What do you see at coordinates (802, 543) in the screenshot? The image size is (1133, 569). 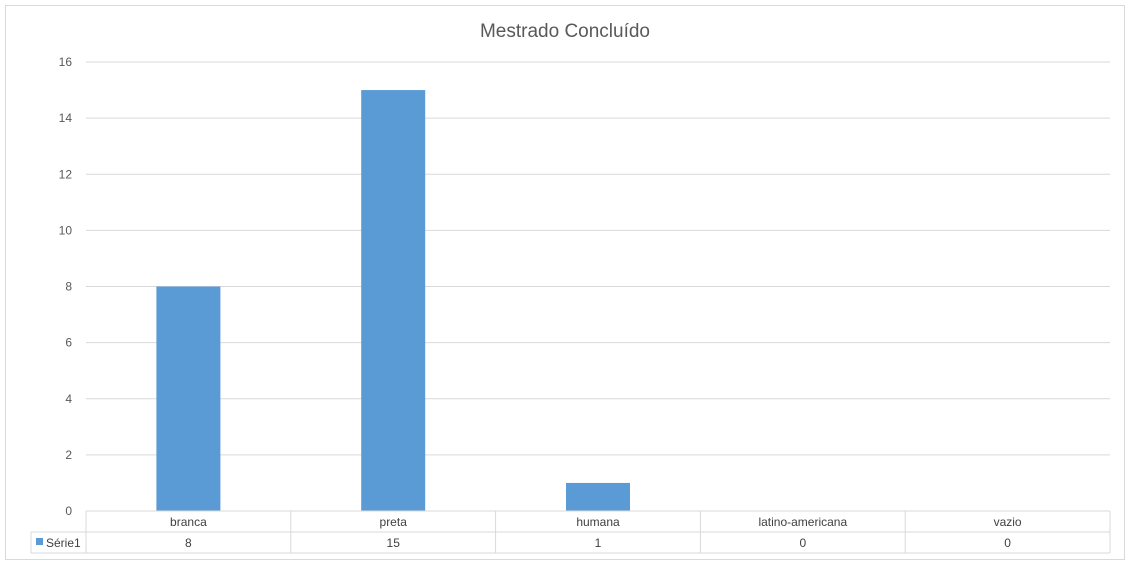 I see `value-label-latino-americana: 0` at bounding box center [802, 543].